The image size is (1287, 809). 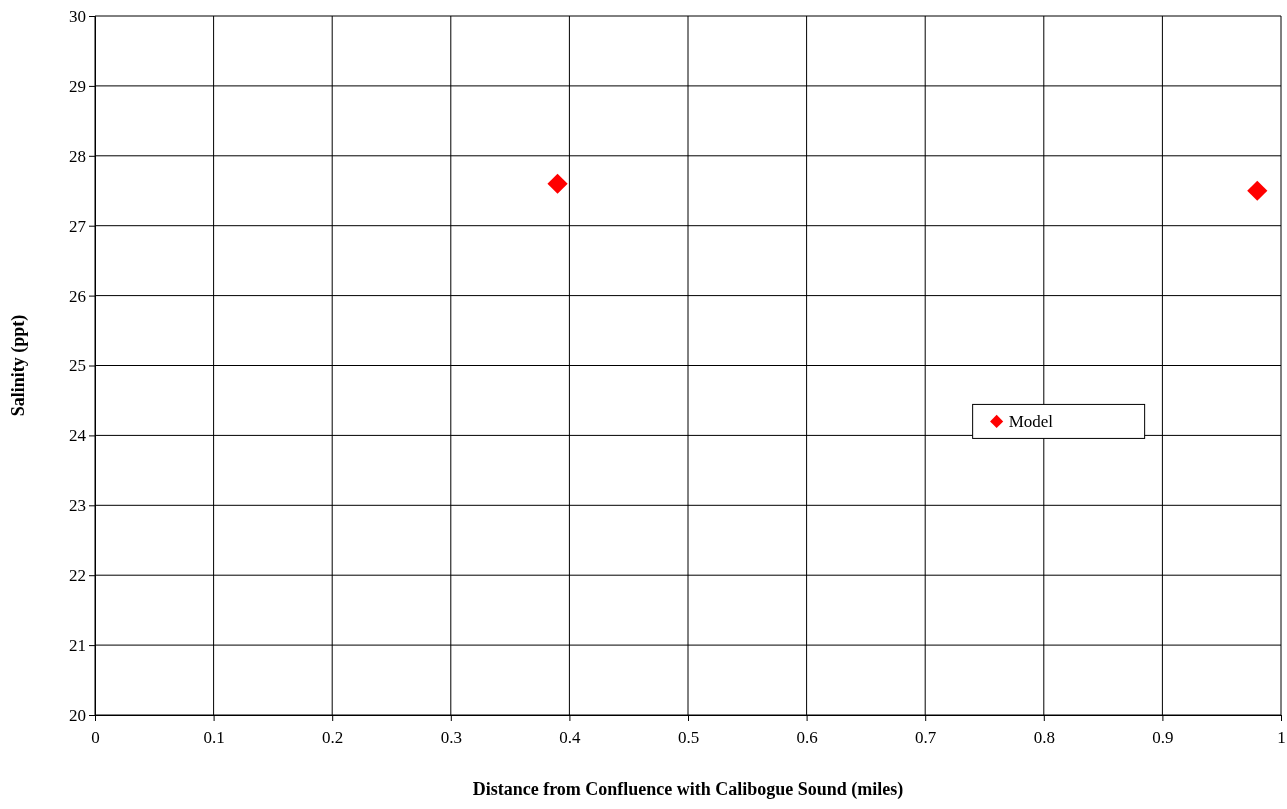 What do you see at coordinates (1031, 422) in the screenshot?
I see `legend-label: Model` at bounding box center [1031, 422].